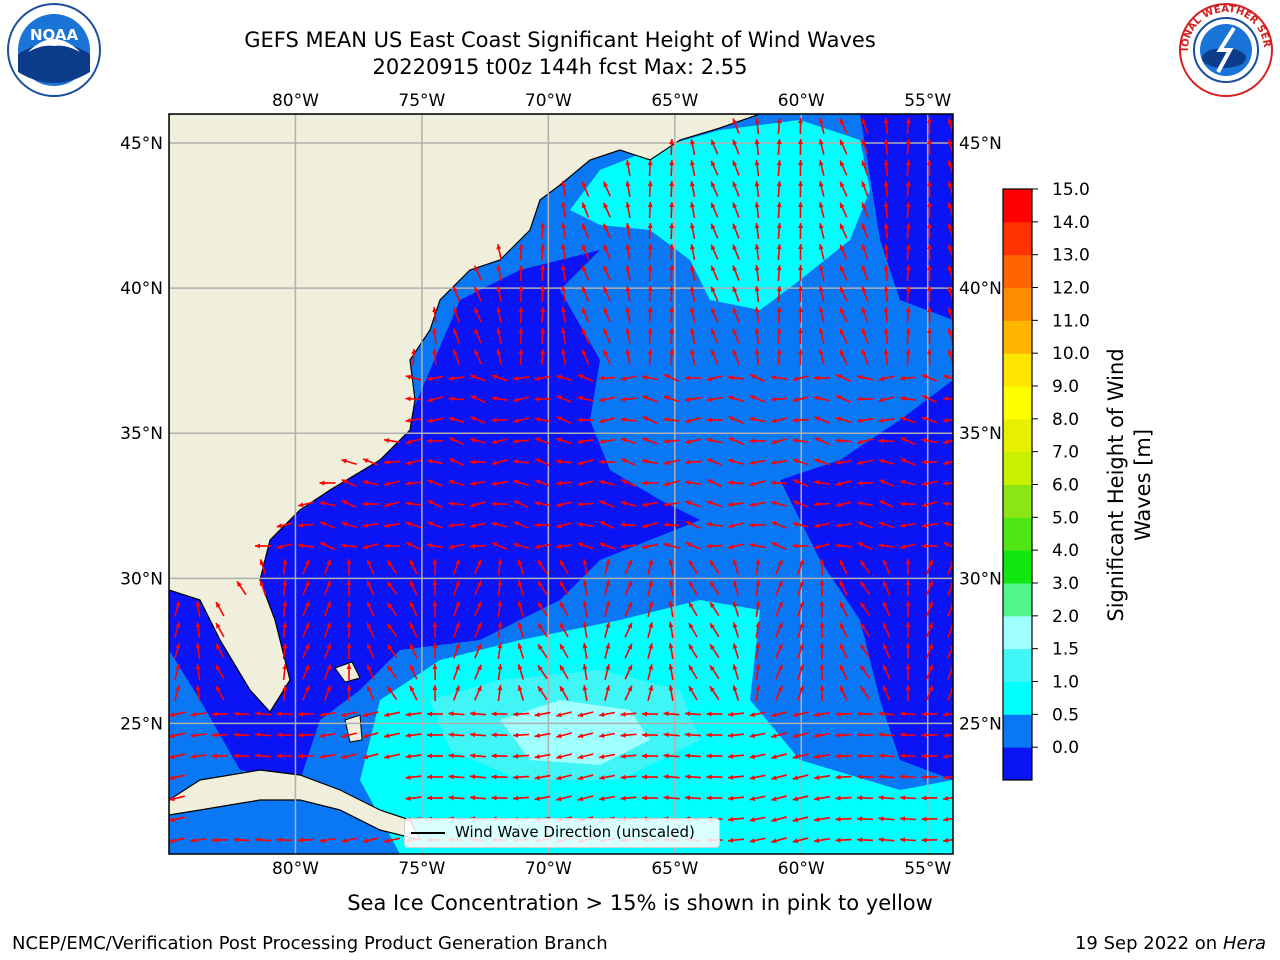 This screenshot has height=960, width=1280. What do you see at coordinates (1065, 453) in the screenshot?
I see `colorbar-tick-label: 7.0` at bounding box center [1065, 453].